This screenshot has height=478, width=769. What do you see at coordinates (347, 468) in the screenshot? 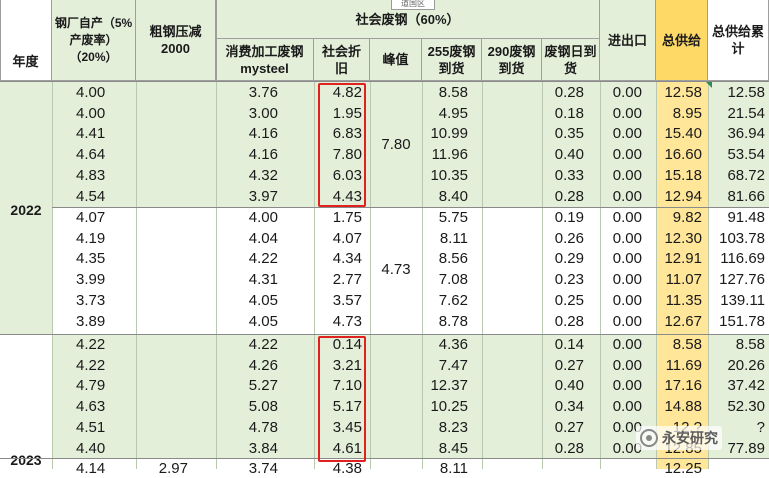
I see `cell-partial-social-depreciation: 4.38` at bounding box center [347, 468].